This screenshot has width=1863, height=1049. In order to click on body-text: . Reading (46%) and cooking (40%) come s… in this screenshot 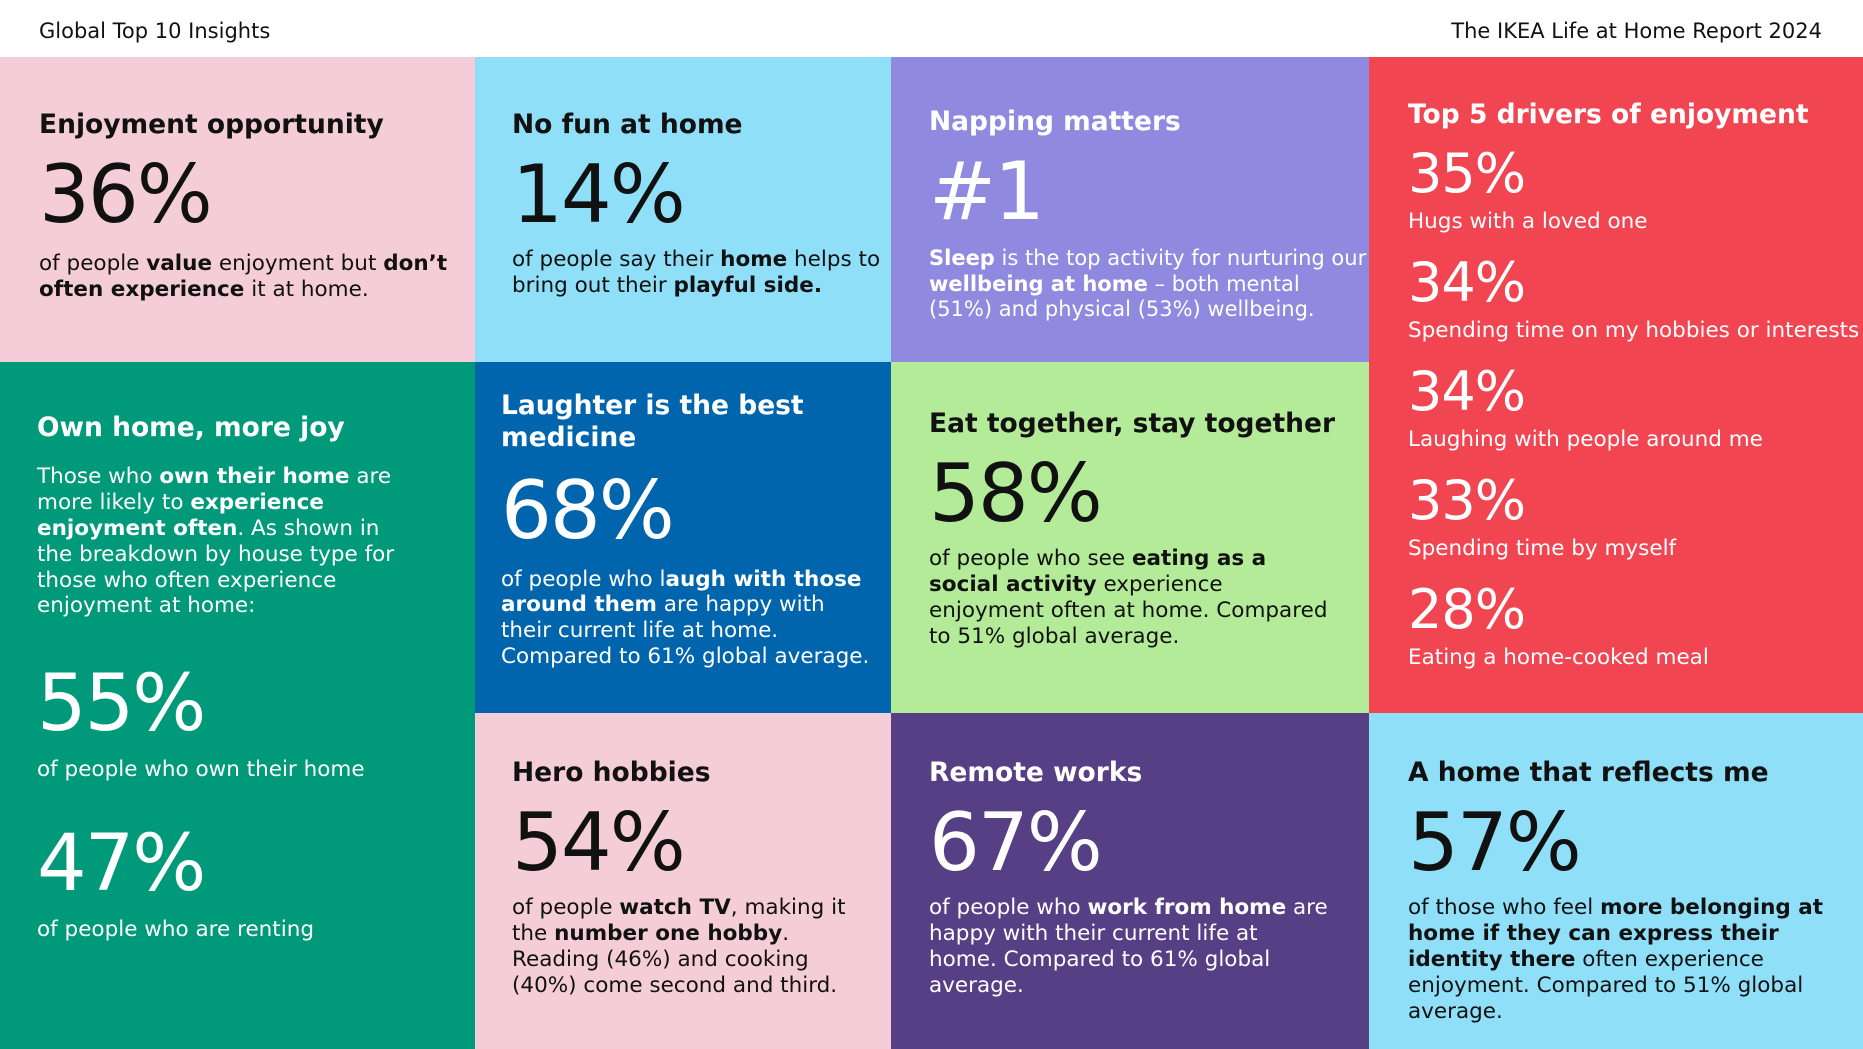, I will do `click(675, 959)`.